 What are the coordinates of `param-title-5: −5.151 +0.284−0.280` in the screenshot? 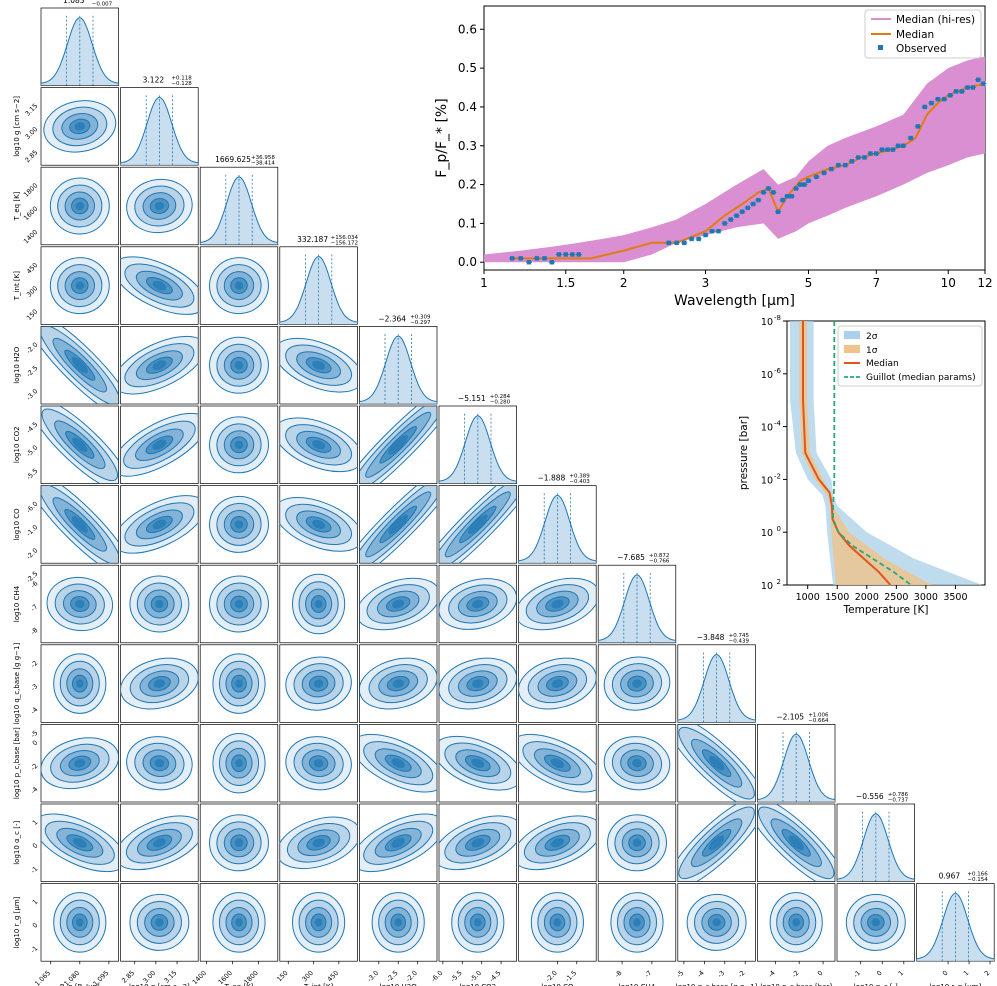 It's located at (484, 400).